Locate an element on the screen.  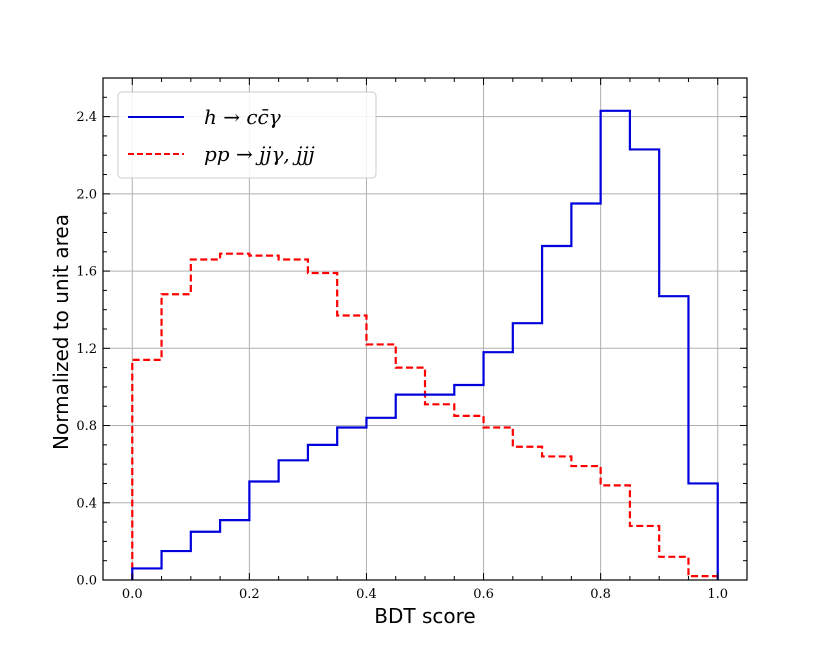
legend: h → cc̄γ pp → jjγ, jjj is located at coordinates (247, 135).